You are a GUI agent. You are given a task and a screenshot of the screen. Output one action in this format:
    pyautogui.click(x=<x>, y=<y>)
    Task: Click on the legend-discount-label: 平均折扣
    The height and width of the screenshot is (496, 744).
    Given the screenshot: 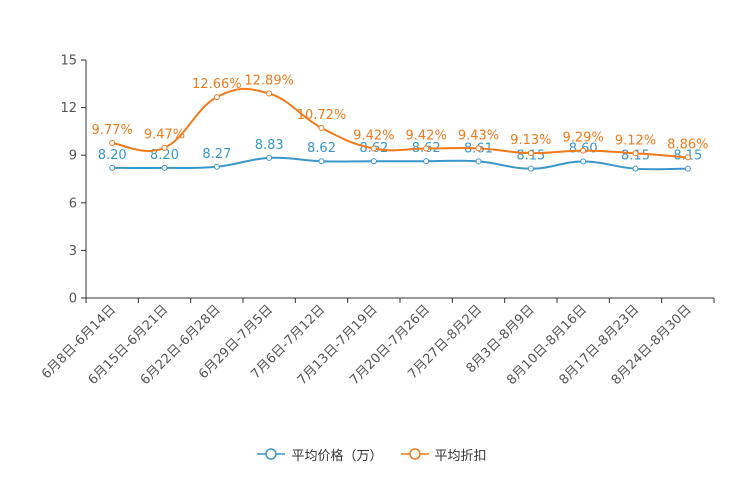 What is the action you would take?
    pyautogui.click(x=460, y=456)
    